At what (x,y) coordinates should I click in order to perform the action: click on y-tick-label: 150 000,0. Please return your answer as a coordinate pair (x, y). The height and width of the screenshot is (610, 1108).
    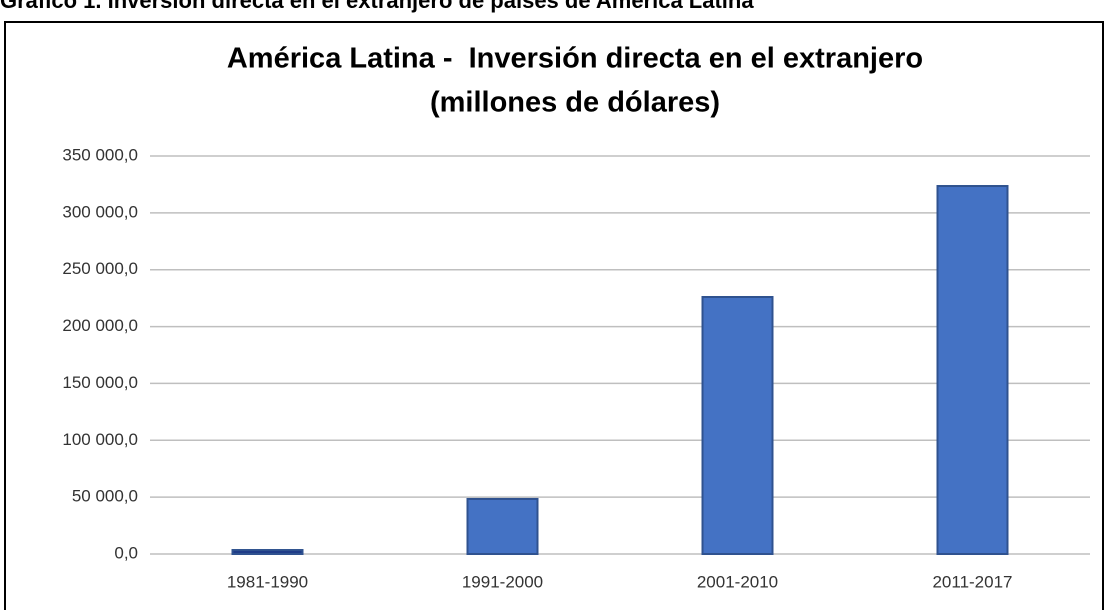
    Looking at the image, I should click on (100, 382).